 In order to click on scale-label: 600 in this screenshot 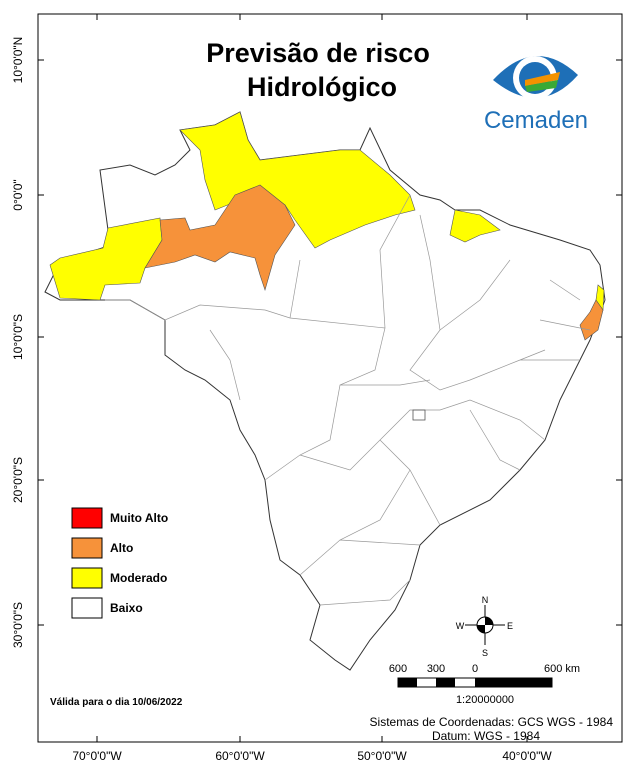, I will do `click(398, 669)`.